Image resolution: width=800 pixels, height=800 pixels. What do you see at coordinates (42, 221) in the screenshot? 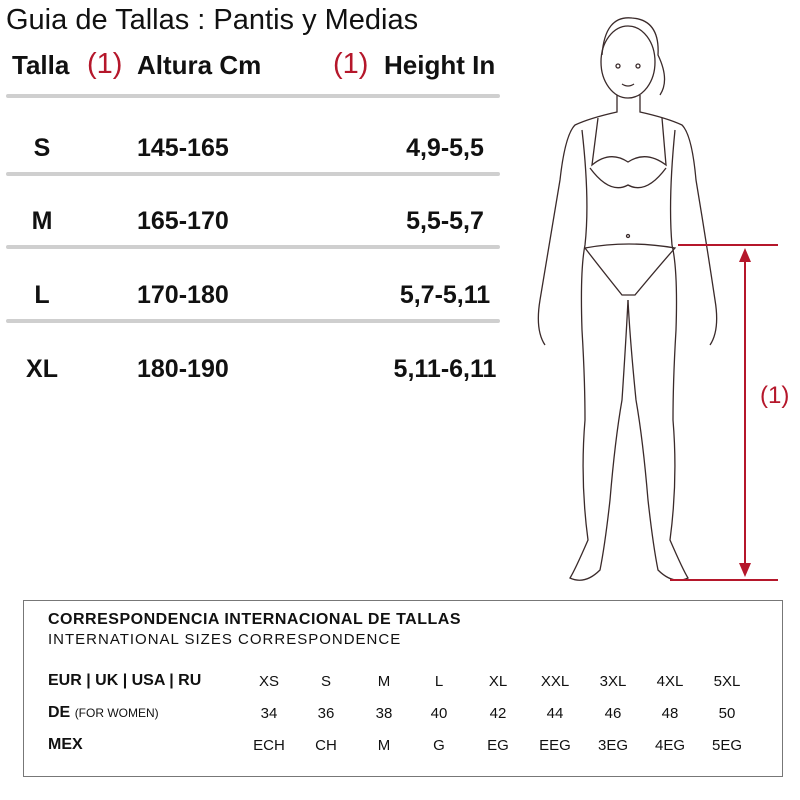
I see `row-size: M` at bounding box center [42, 221].